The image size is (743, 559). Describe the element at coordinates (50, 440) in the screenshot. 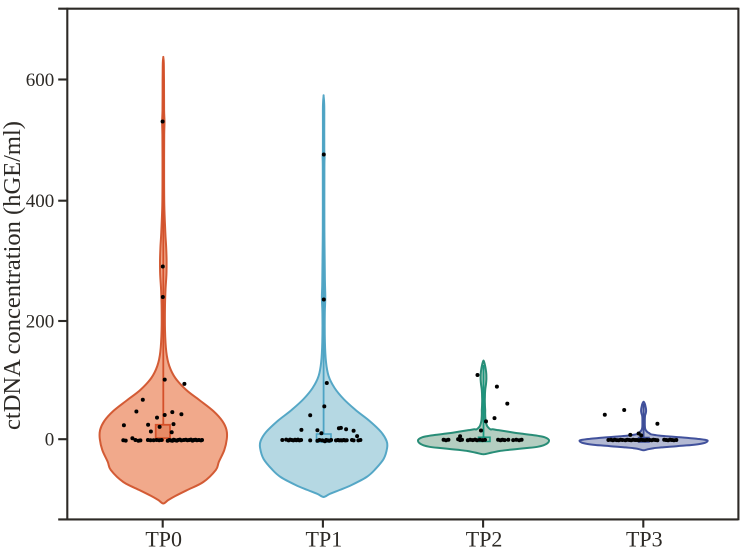

I see `svg-text: 0` at that location.